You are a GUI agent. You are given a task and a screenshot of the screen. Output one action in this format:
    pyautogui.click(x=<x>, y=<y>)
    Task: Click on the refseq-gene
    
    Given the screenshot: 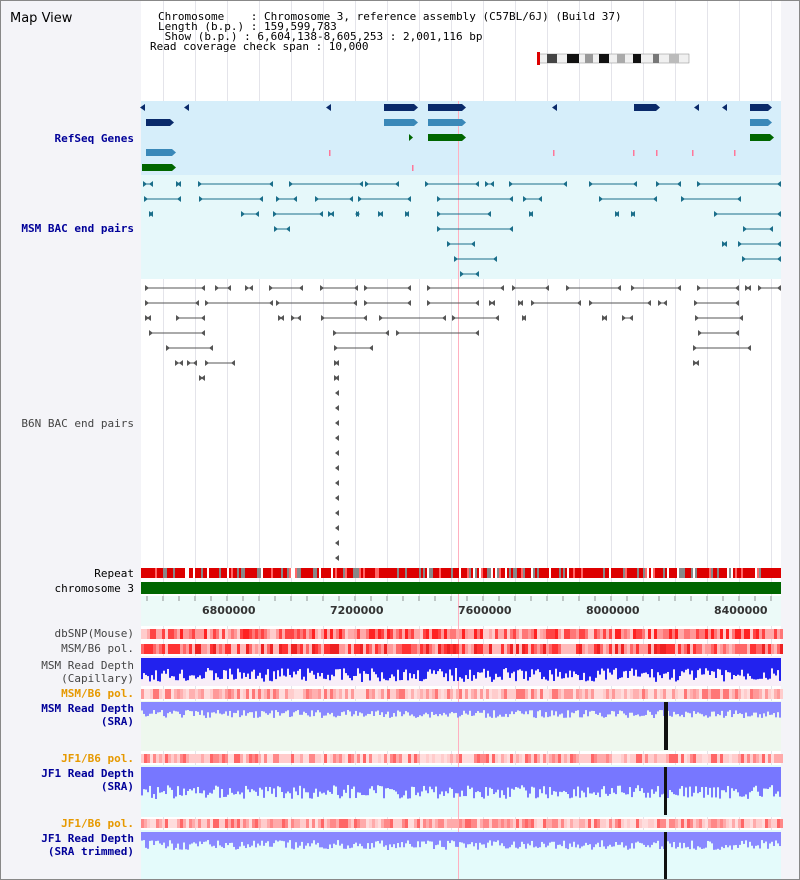 What is the action you would take?
    pyautogui.click(x=445, y=122)
    